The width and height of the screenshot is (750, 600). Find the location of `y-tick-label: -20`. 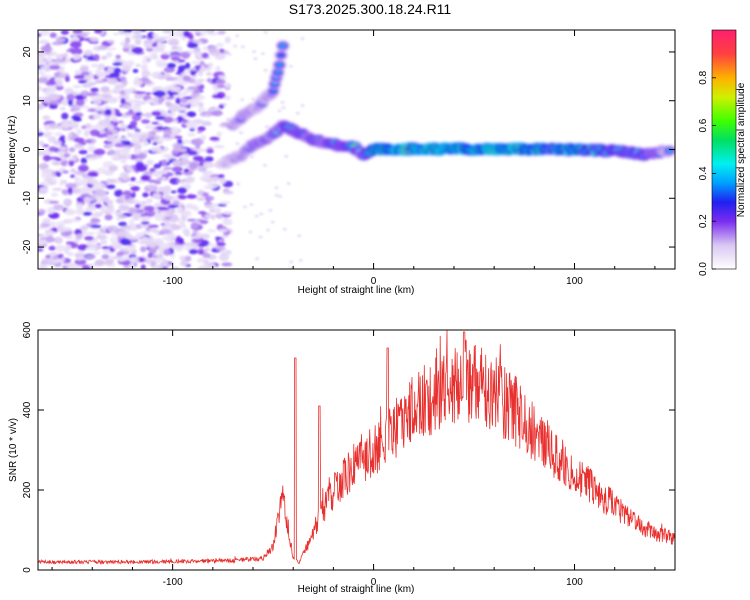

y-tick-label: -20 is located at coordinates (27, 246).